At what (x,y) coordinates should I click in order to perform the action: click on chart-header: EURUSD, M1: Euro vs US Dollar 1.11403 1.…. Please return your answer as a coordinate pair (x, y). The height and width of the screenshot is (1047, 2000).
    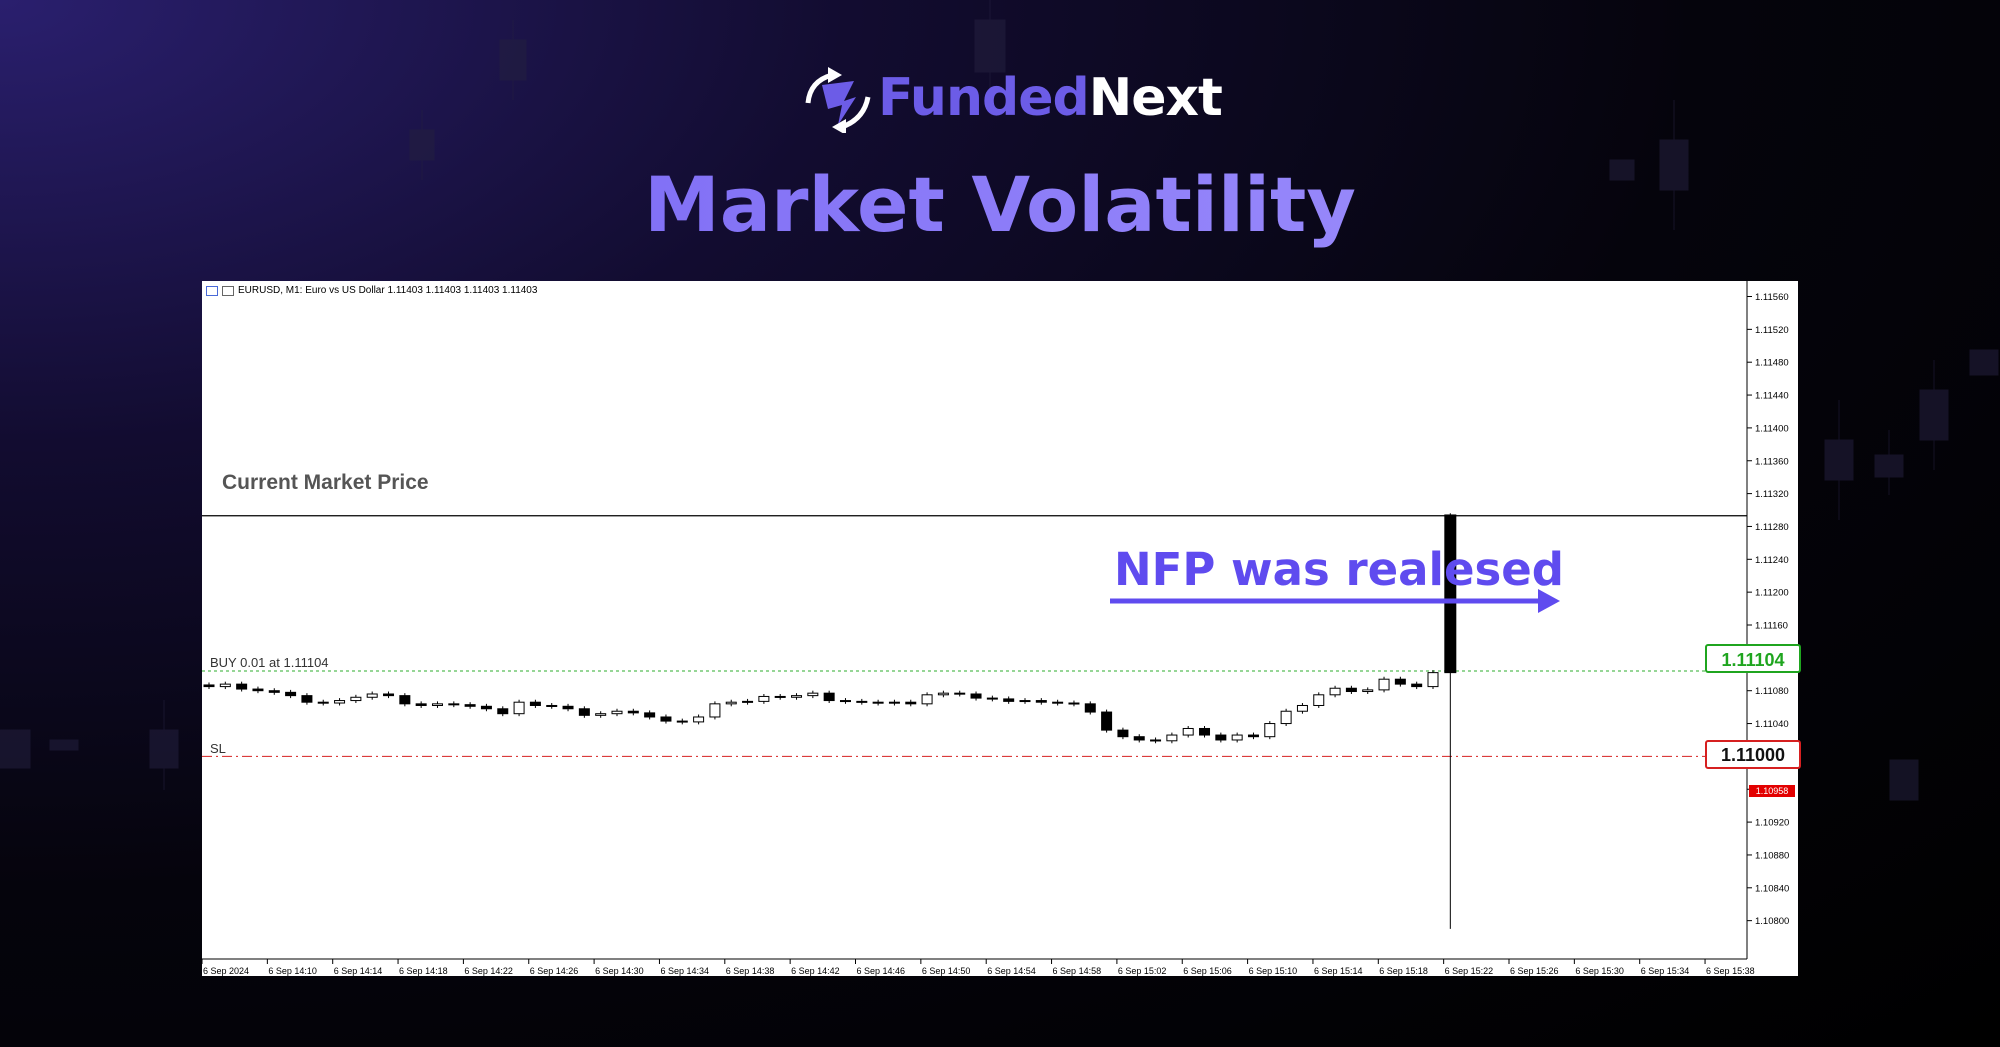
    Looking at the image, I should click on (371, 290).